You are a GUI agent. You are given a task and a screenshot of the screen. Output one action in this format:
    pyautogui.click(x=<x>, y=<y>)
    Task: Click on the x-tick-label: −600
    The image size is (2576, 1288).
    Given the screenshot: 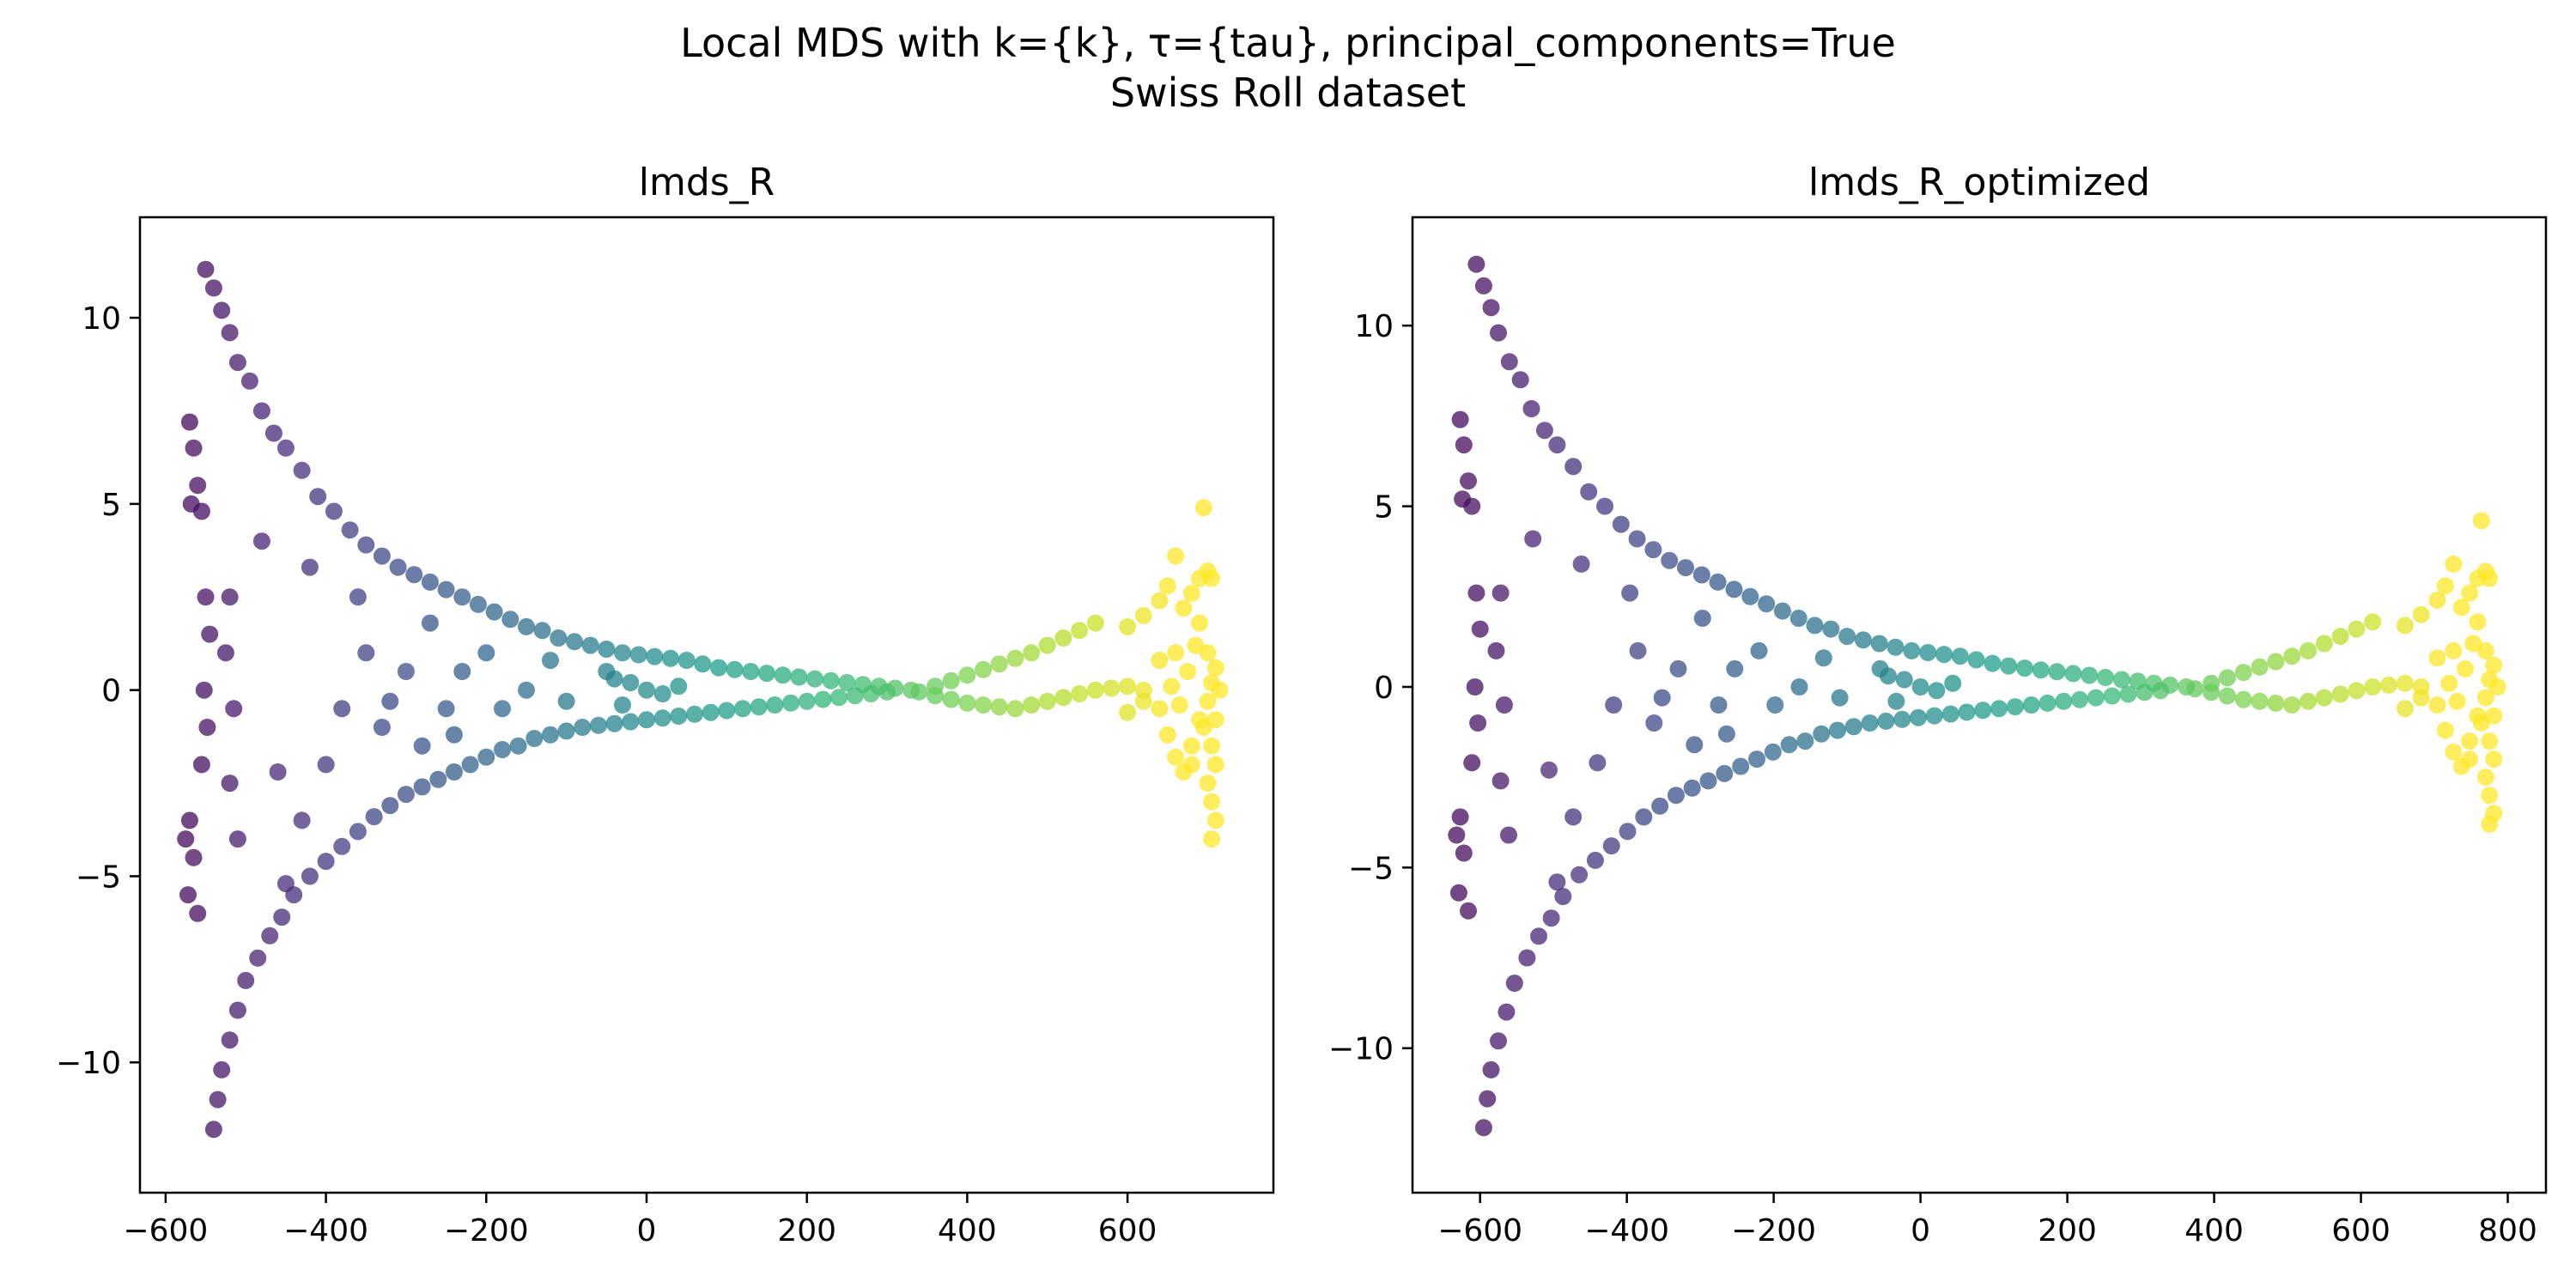 What is the action you would take?
    pyautogui.click(x=1480, y=1231)
    